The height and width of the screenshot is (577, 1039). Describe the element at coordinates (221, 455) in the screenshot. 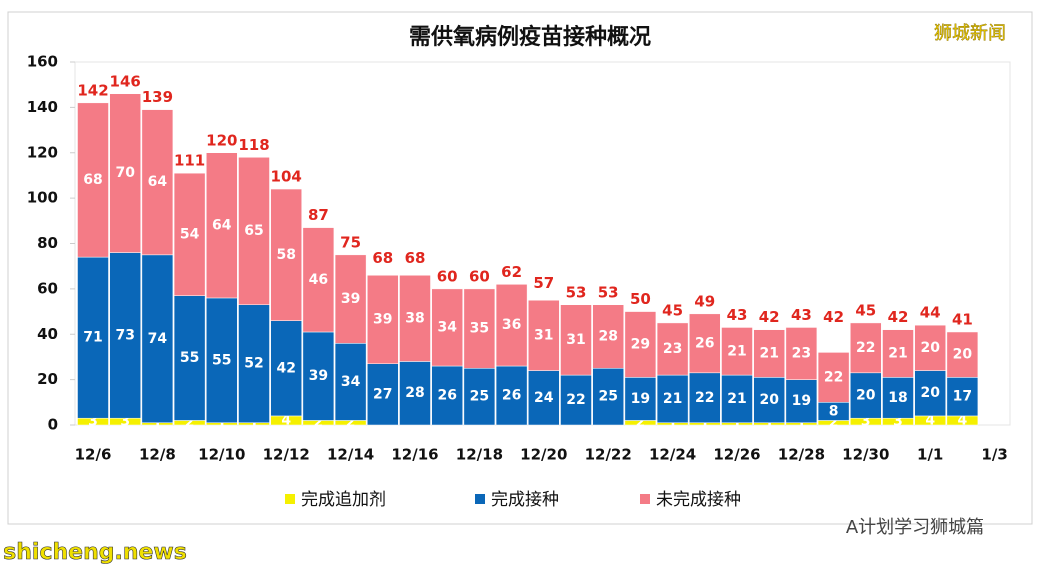

I see `x-tick-label: 12/10` at that location.